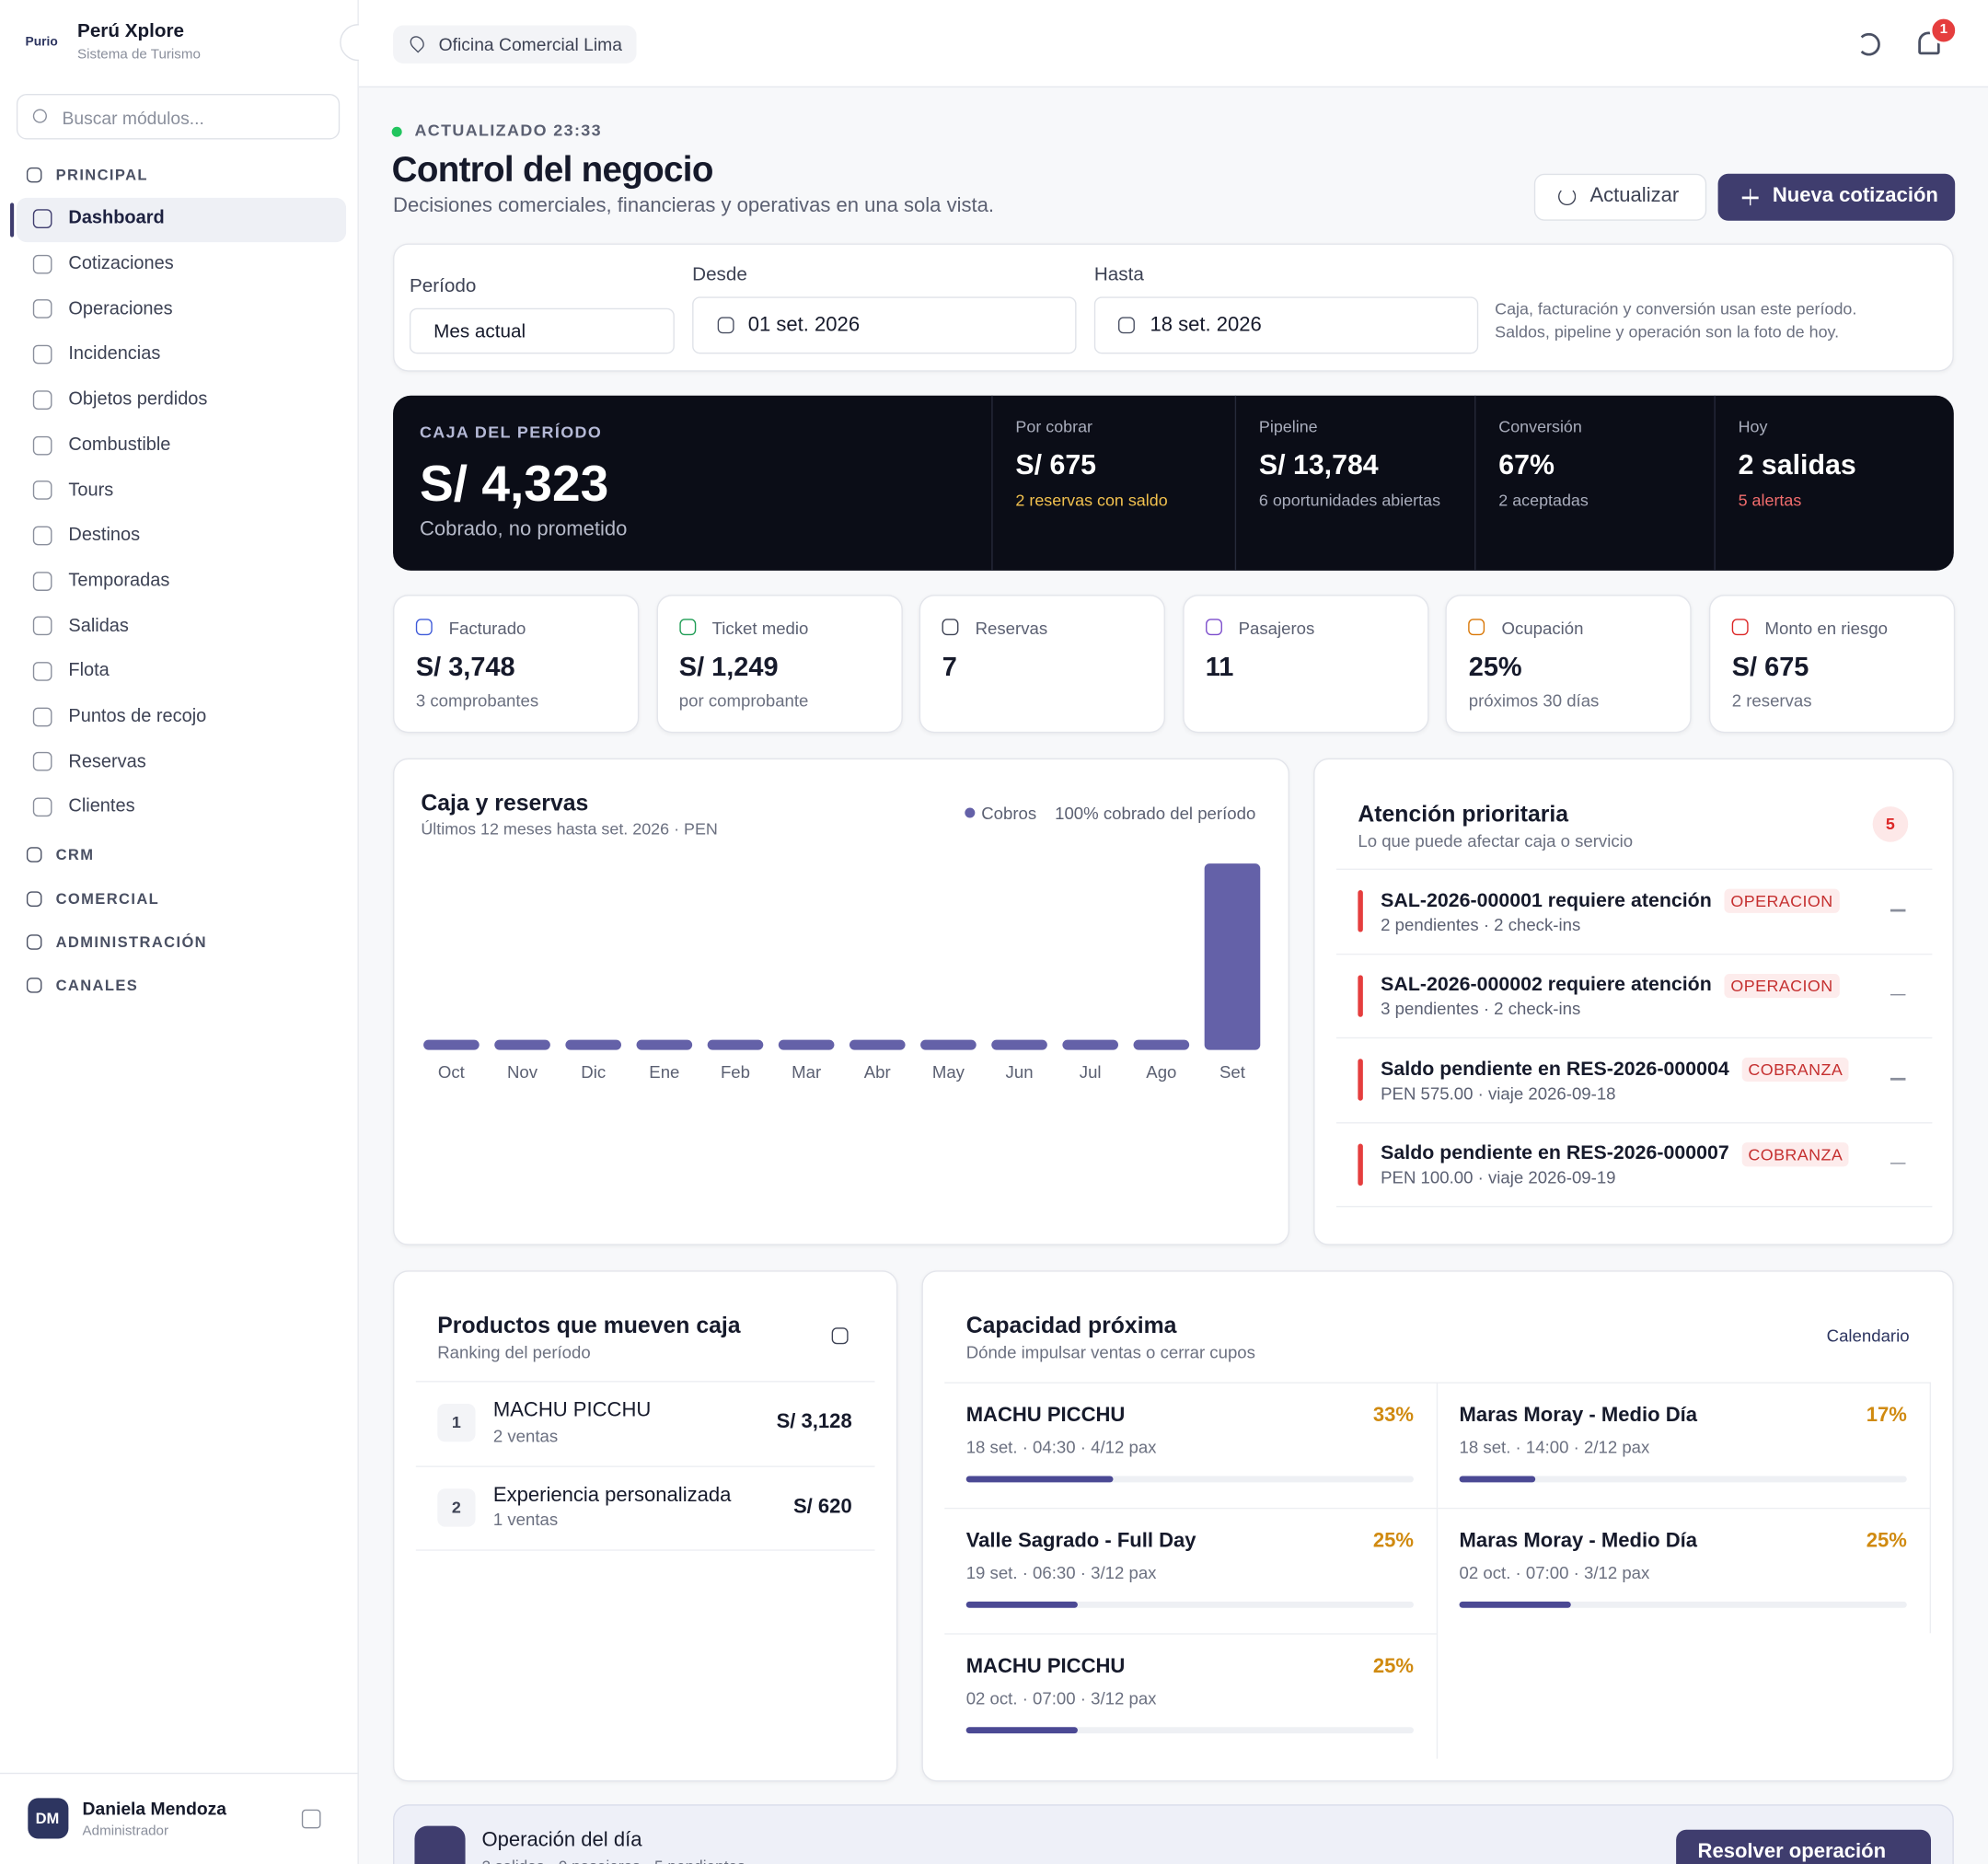 This screenshot has height=1864, width=1988. What do you see at coordinates (1019, 1073) in the screenshot?
I see `x-tick-label: Jun` at bounding box center [1019, 1073].